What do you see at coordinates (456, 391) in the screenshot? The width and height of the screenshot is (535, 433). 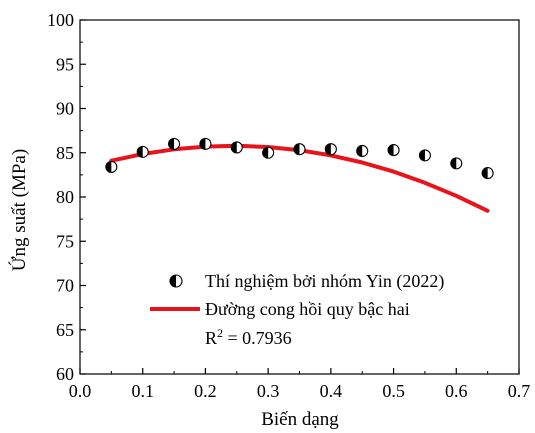 I see `x-tick-label: 0.6` at bounding box center [456, 391].